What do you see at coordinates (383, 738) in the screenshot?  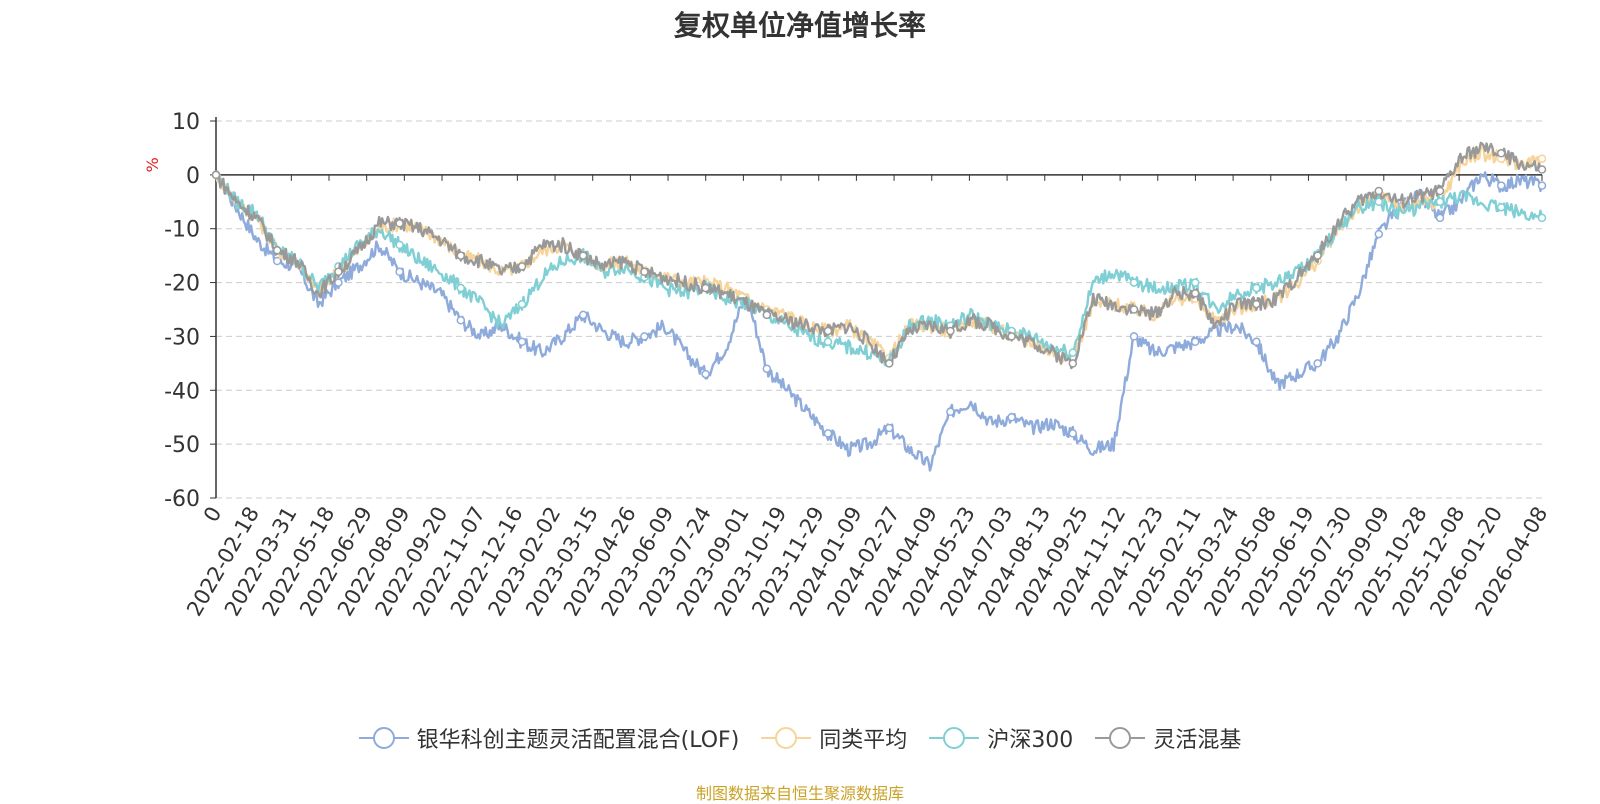 I see `legend-swatch-fund` at bounding box center [383, 738].